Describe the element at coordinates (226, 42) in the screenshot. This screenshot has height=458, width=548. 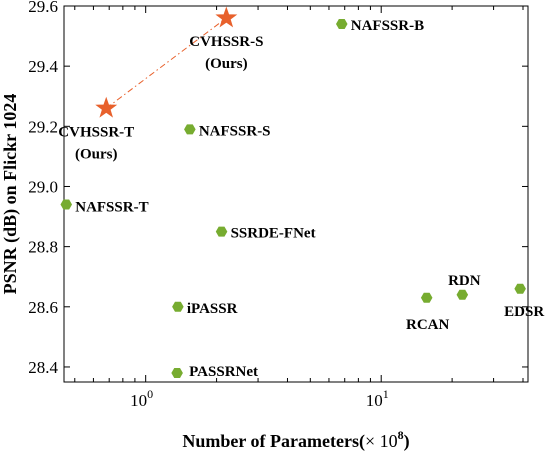
I see `label-cvhssr-s: CVHSSR-S` at that location.